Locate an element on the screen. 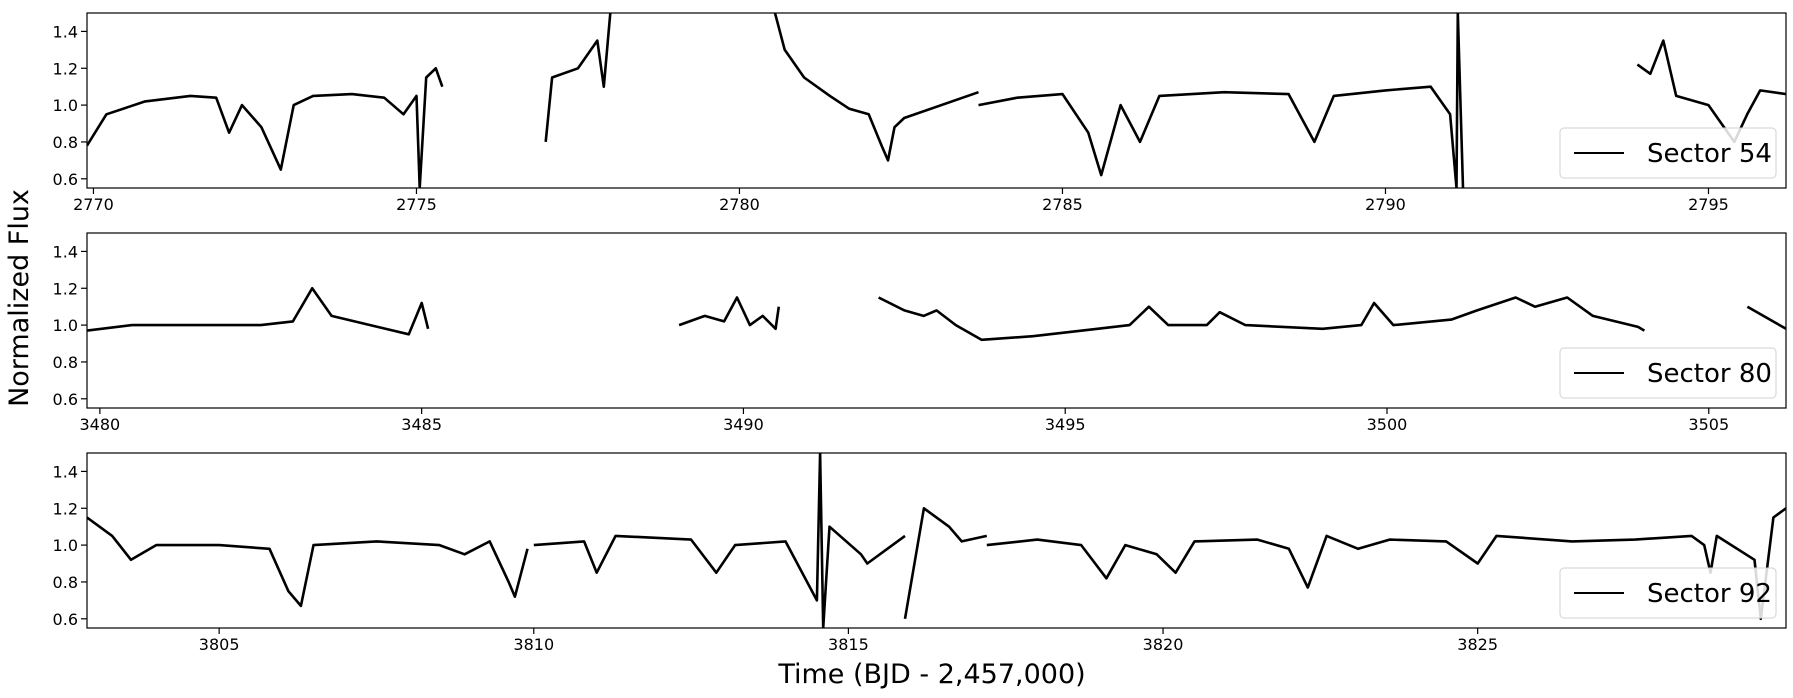 The width and height of the screenshot is (1793, 698). panel-2-plot-area is located at coordinates (936, 314).